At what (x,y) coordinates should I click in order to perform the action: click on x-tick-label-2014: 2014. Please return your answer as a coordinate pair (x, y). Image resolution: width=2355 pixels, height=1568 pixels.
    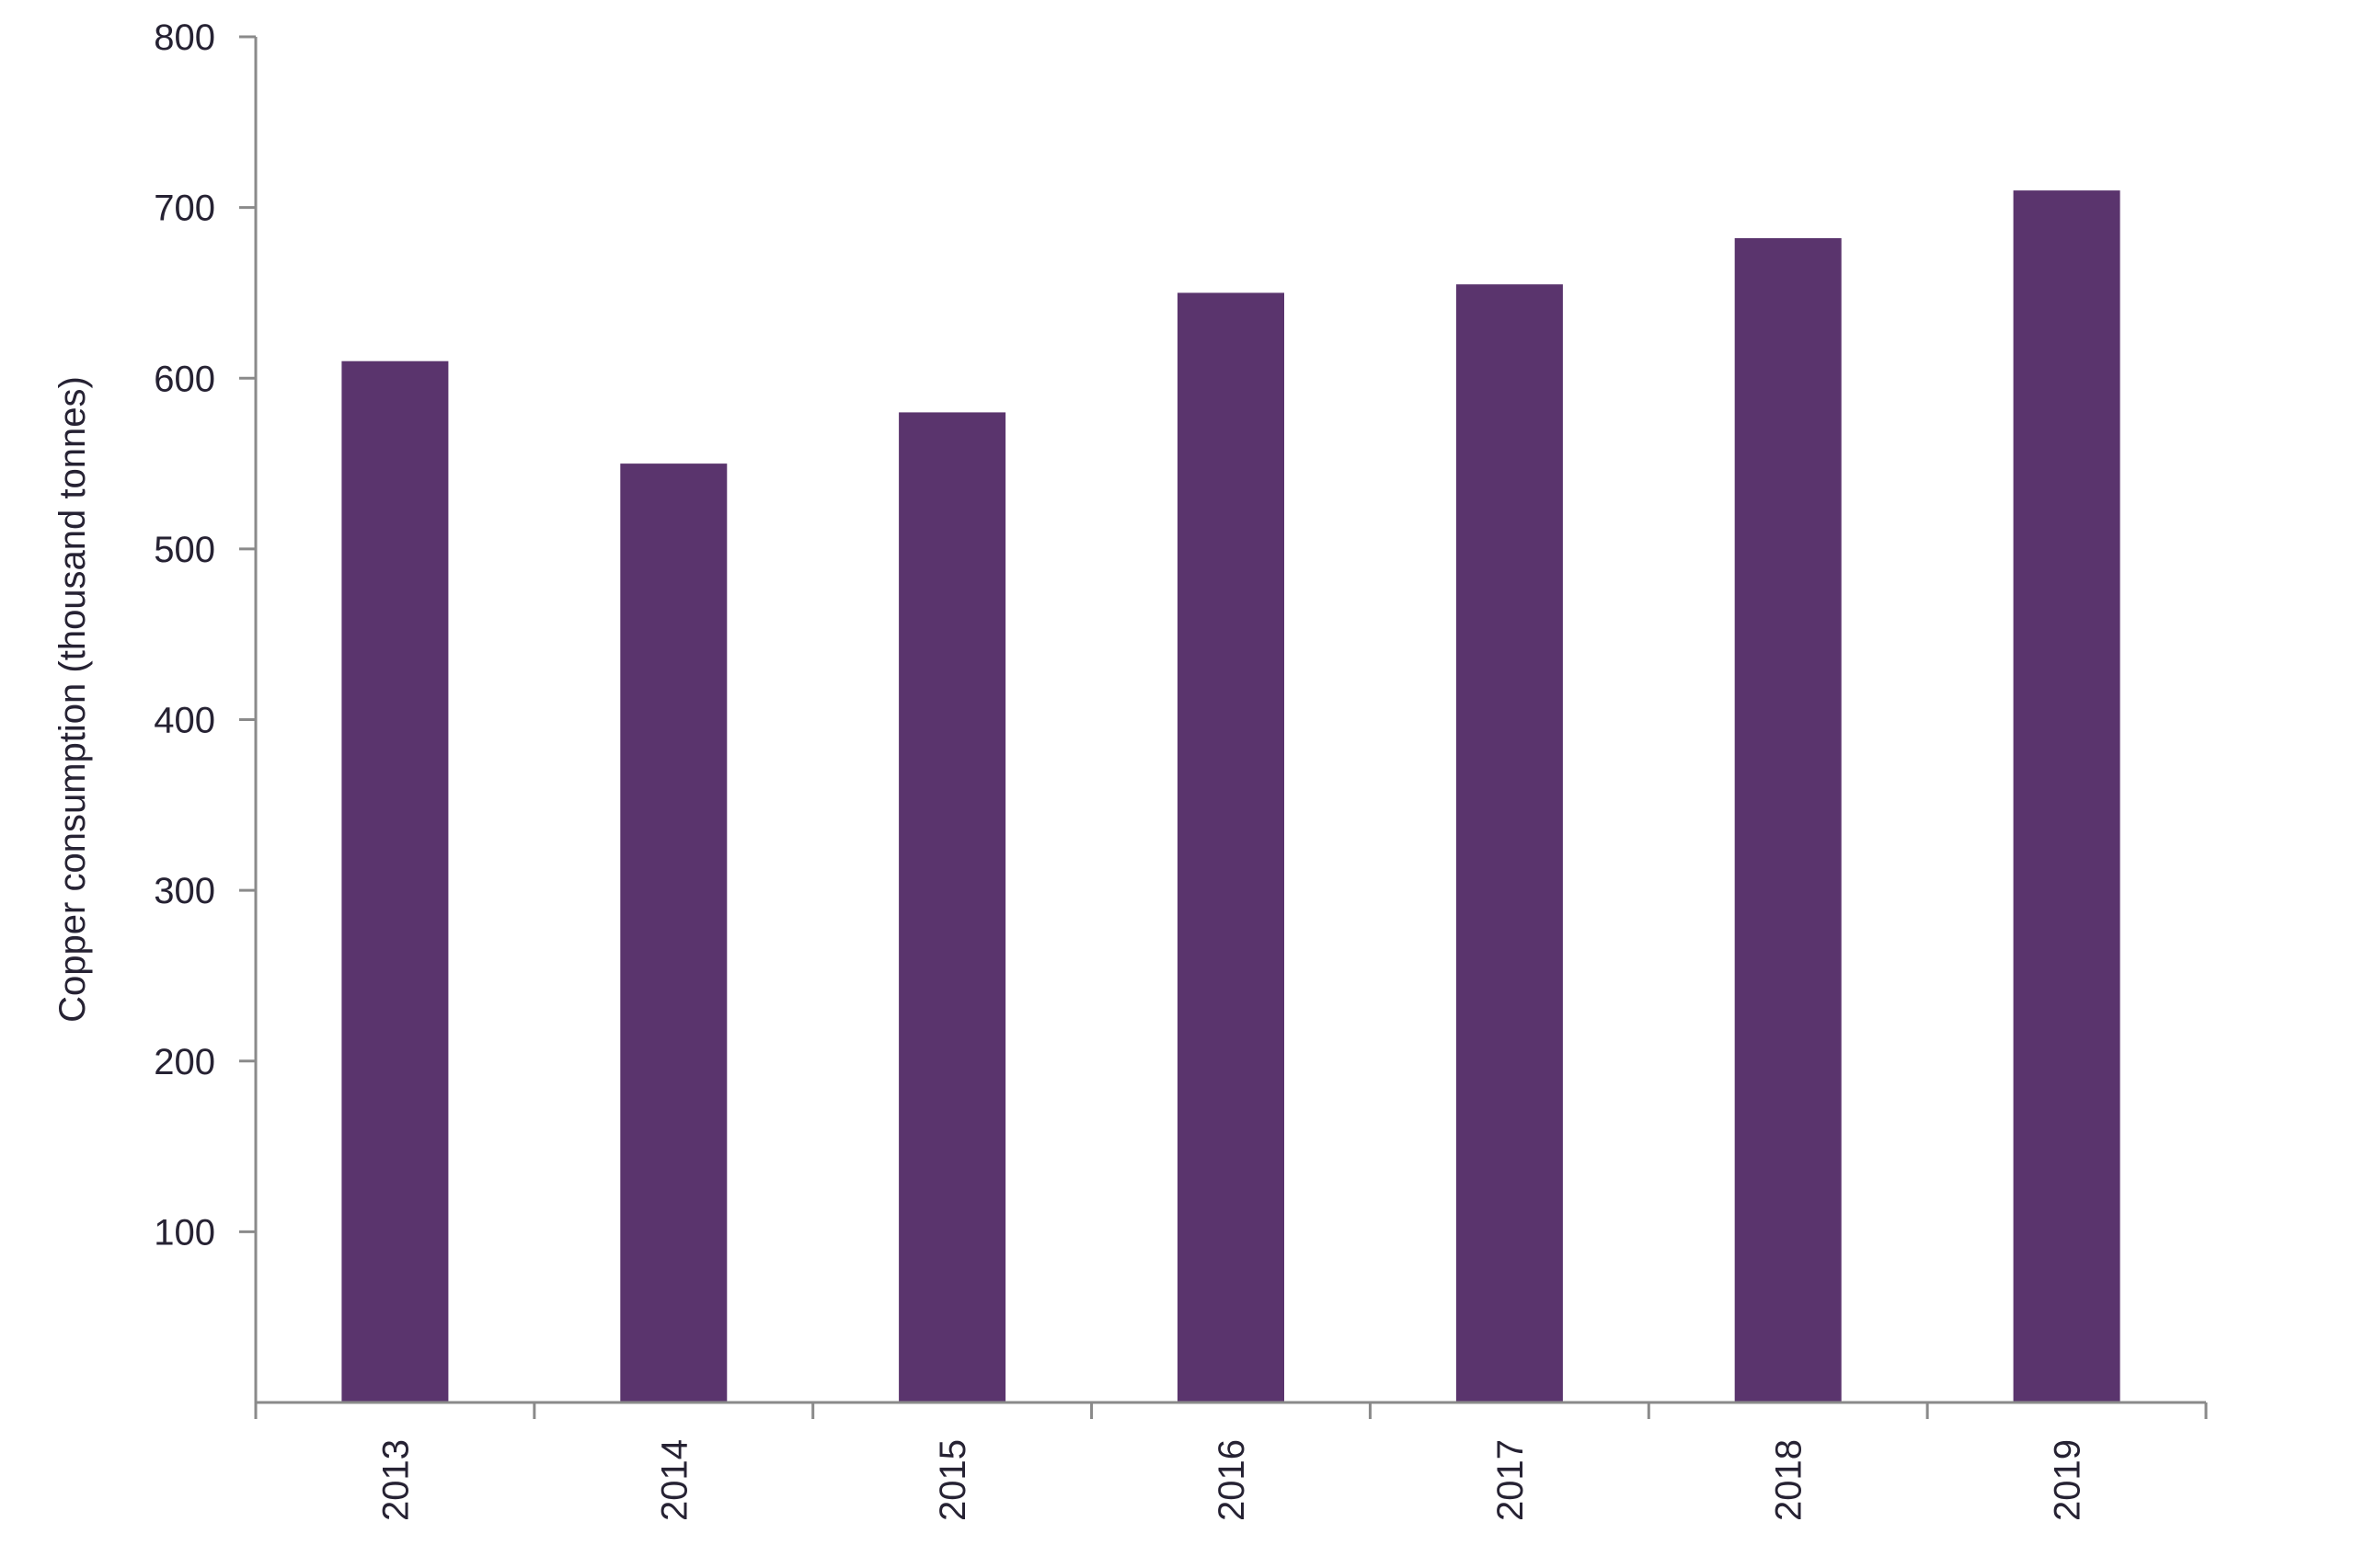
    Looking at the image, I should click on (674, 1480).